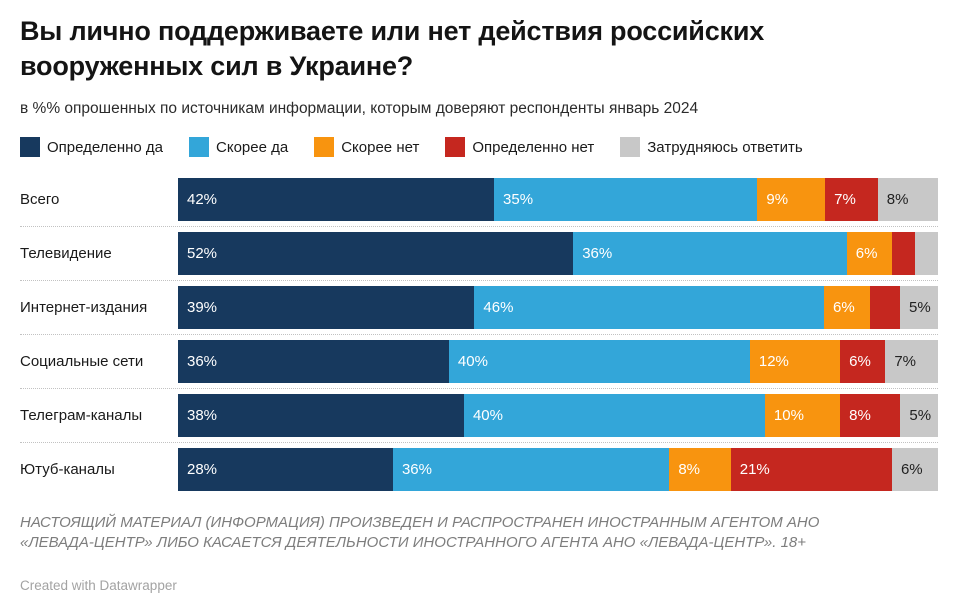 Image resolution: width=958 pixels, height=600 pixels. I want to click on bar-row-label: Телеграм-каналы, so click(81, 415).